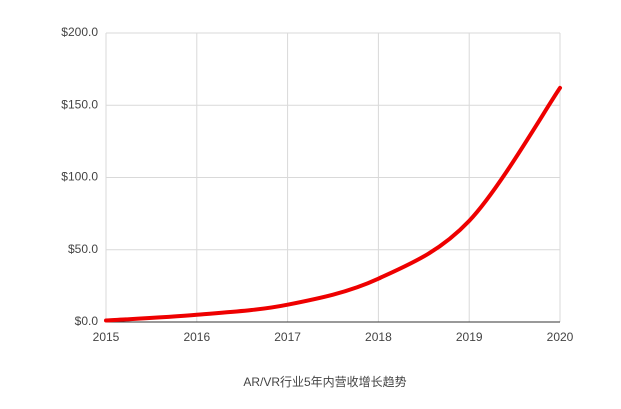  What do you see at coordinates (79, 32) in the screenshot?
I see `y-tick-label: $200.0` at bounding box center [79, 32].